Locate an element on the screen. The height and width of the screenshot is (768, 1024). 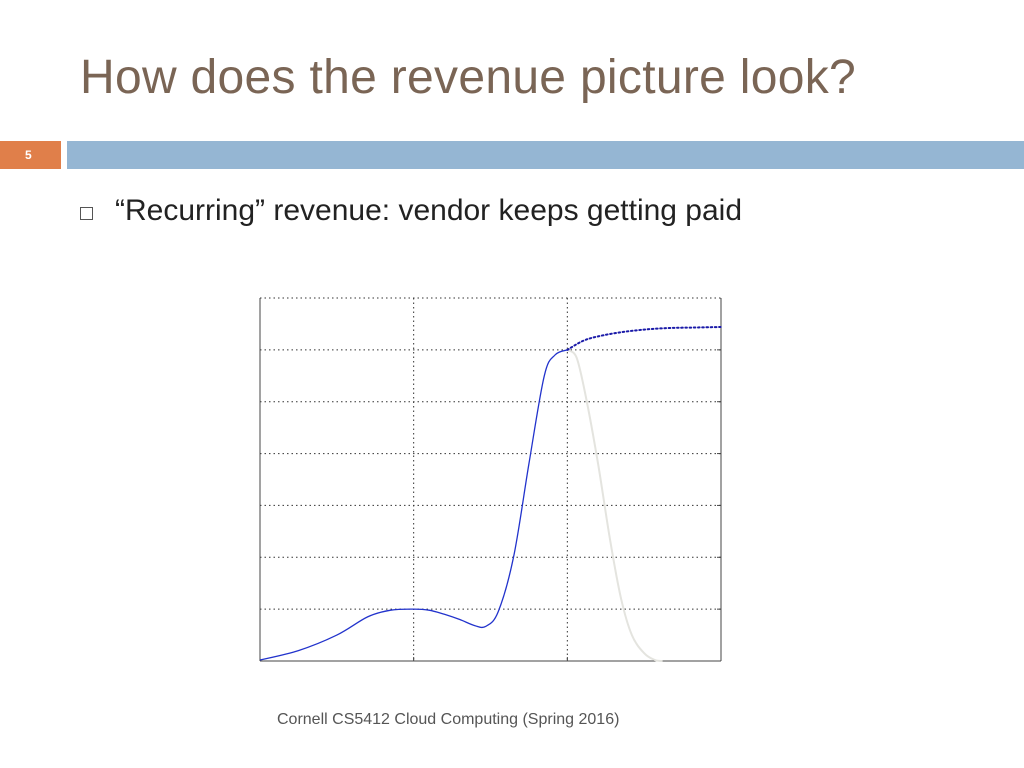
slide-title: How does the revenue picture look? is located at coordinates (468, 77).